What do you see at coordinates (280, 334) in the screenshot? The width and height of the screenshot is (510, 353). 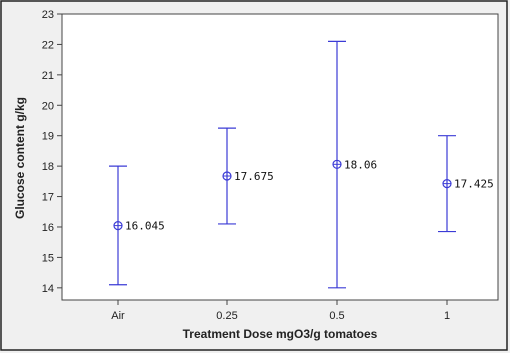 I see `x-axis-title: Treatment Dose mgO3/g tomatoes` at bounding box center [280, 334].